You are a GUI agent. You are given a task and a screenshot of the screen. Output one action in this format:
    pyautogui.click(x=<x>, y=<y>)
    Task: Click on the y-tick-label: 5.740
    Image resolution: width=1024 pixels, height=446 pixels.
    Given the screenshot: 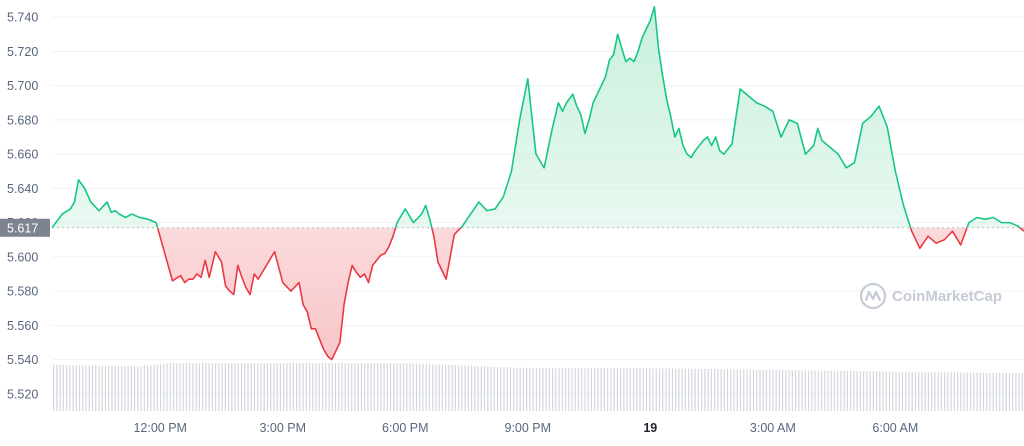 What is the action you would take?
    pyautogui.click(x=22, y=18)
    